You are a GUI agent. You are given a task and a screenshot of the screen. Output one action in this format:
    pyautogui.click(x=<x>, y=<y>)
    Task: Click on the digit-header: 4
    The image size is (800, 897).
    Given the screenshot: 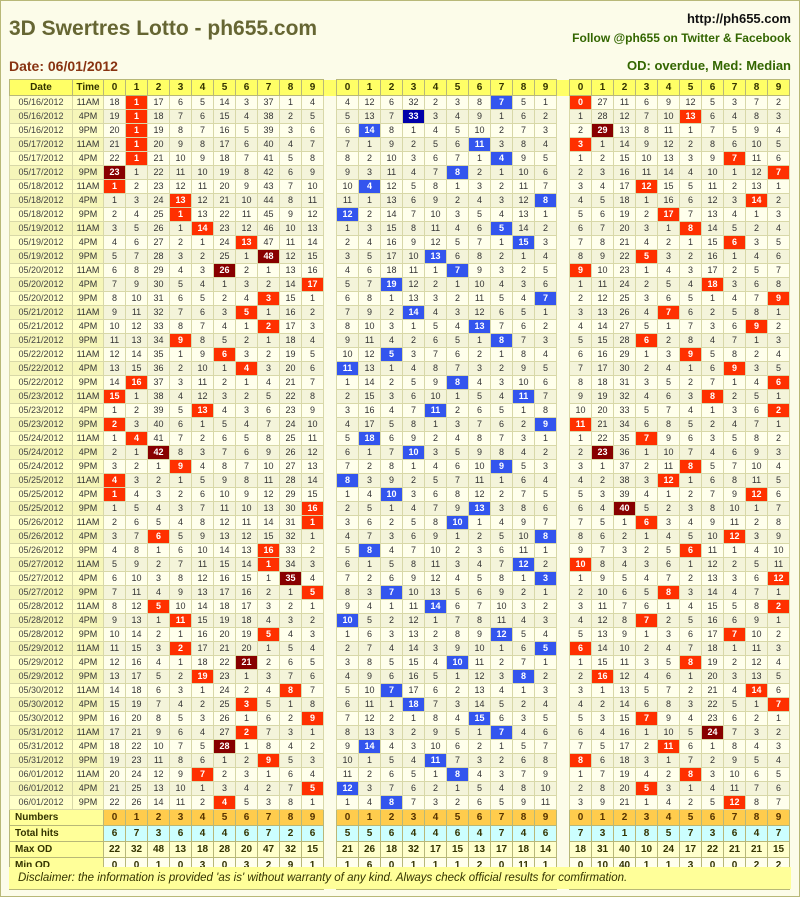 What is the action you would take?
    pyautogui.click(x=435, y=87)
    